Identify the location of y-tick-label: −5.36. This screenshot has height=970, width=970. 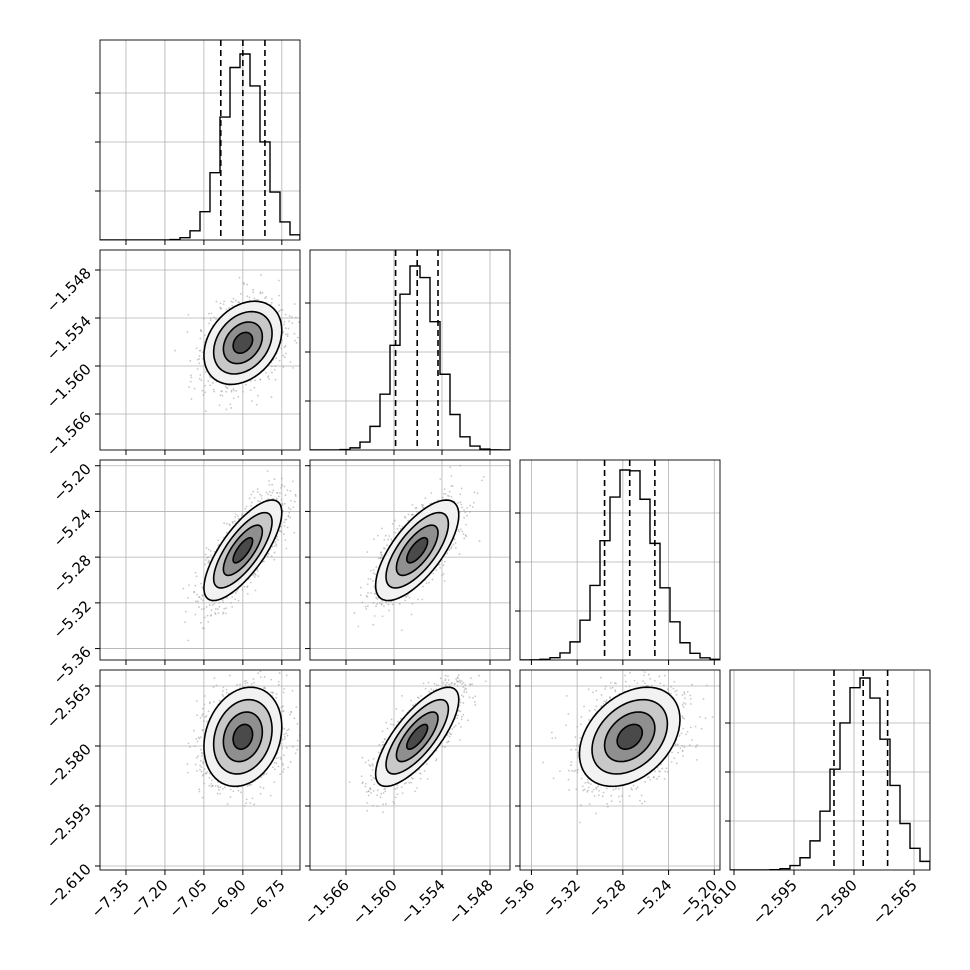
(72, 665).